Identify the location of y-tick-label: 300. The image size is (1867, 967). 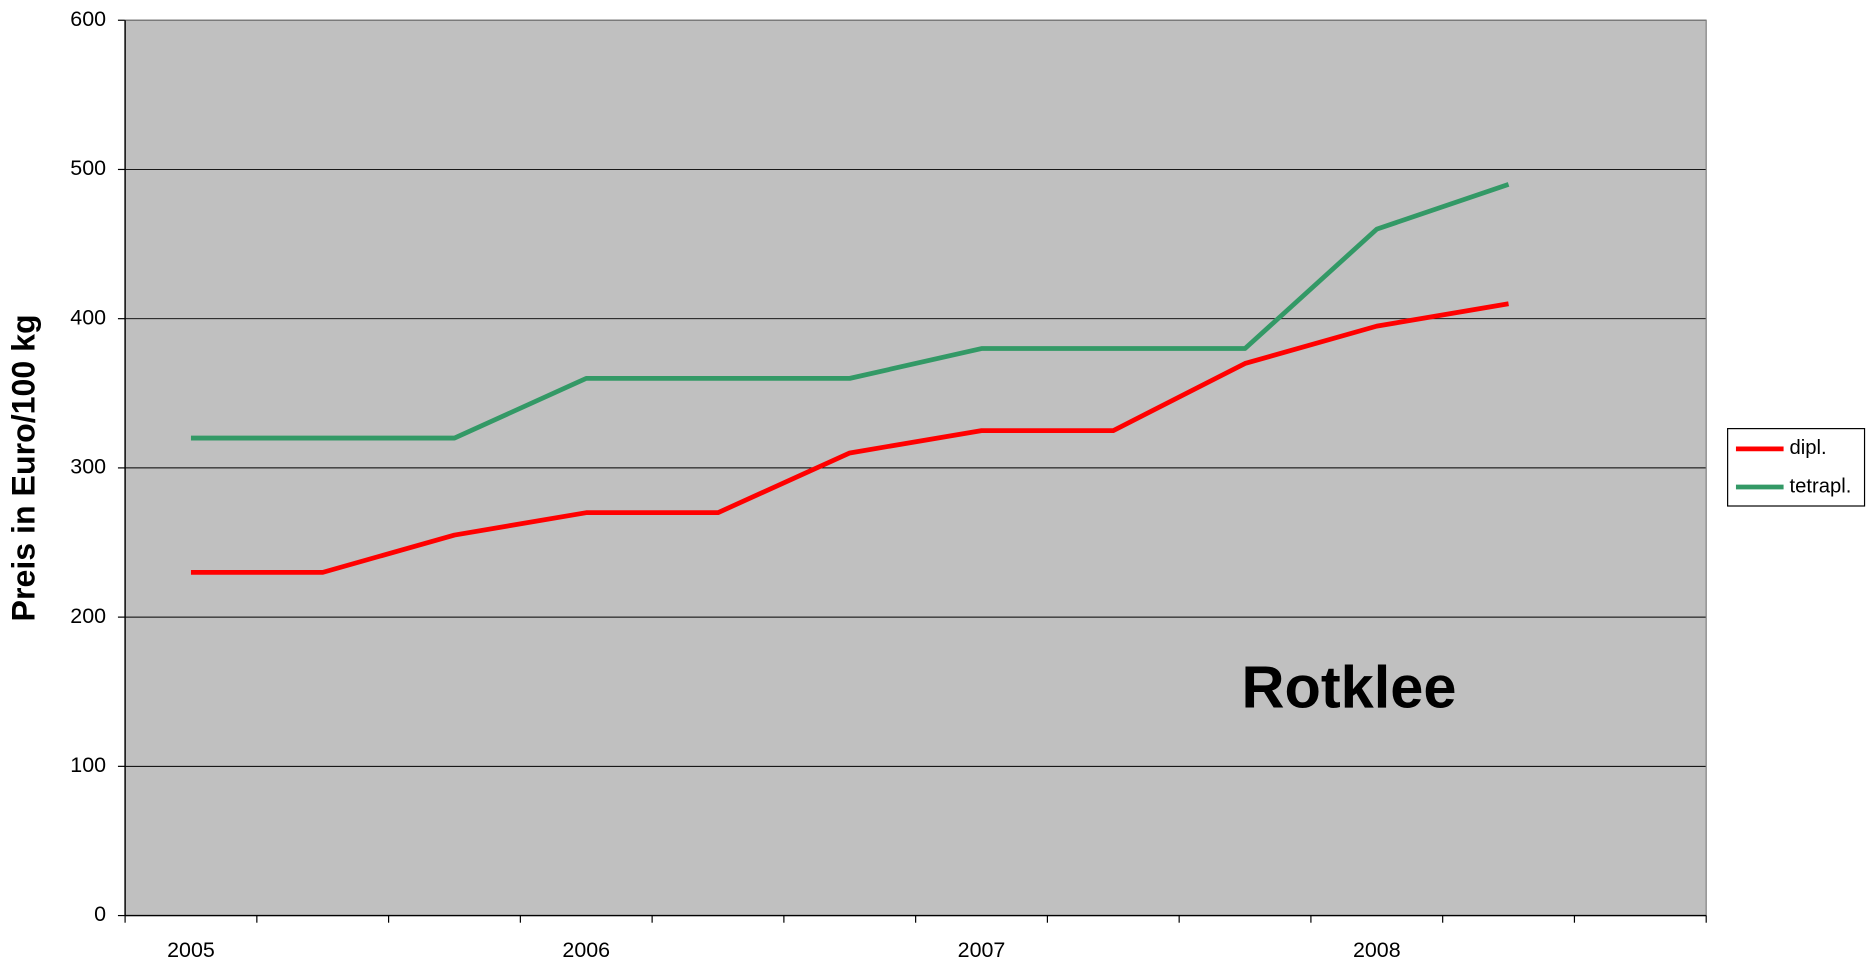
(88, 467).